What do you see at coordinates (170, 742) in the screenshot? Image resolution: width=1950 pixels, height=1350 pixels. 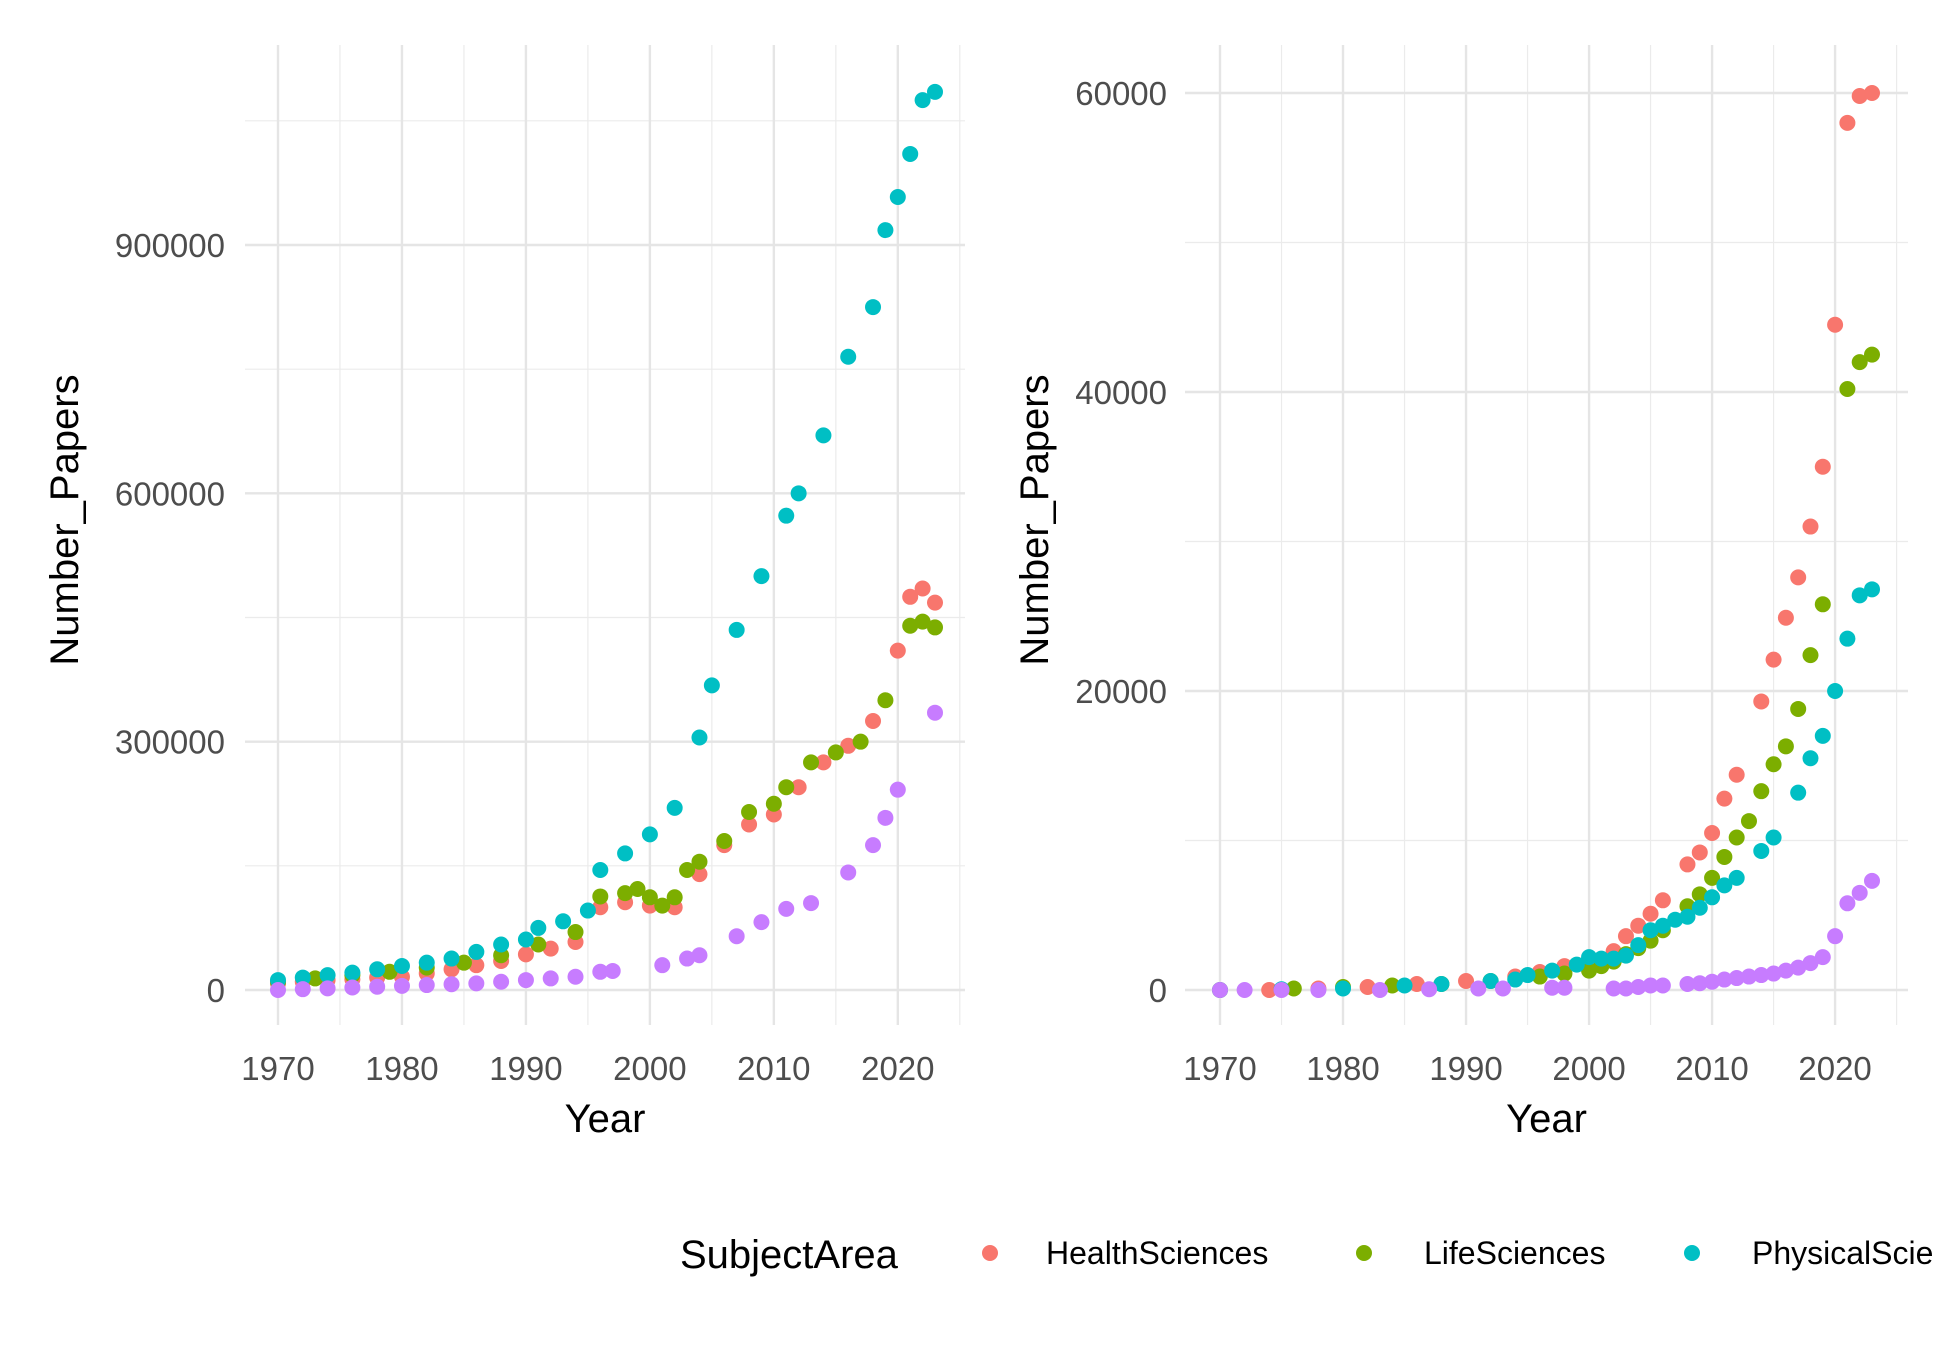 I see `y-tick-label: 300000` at bounding box center [170, 742].